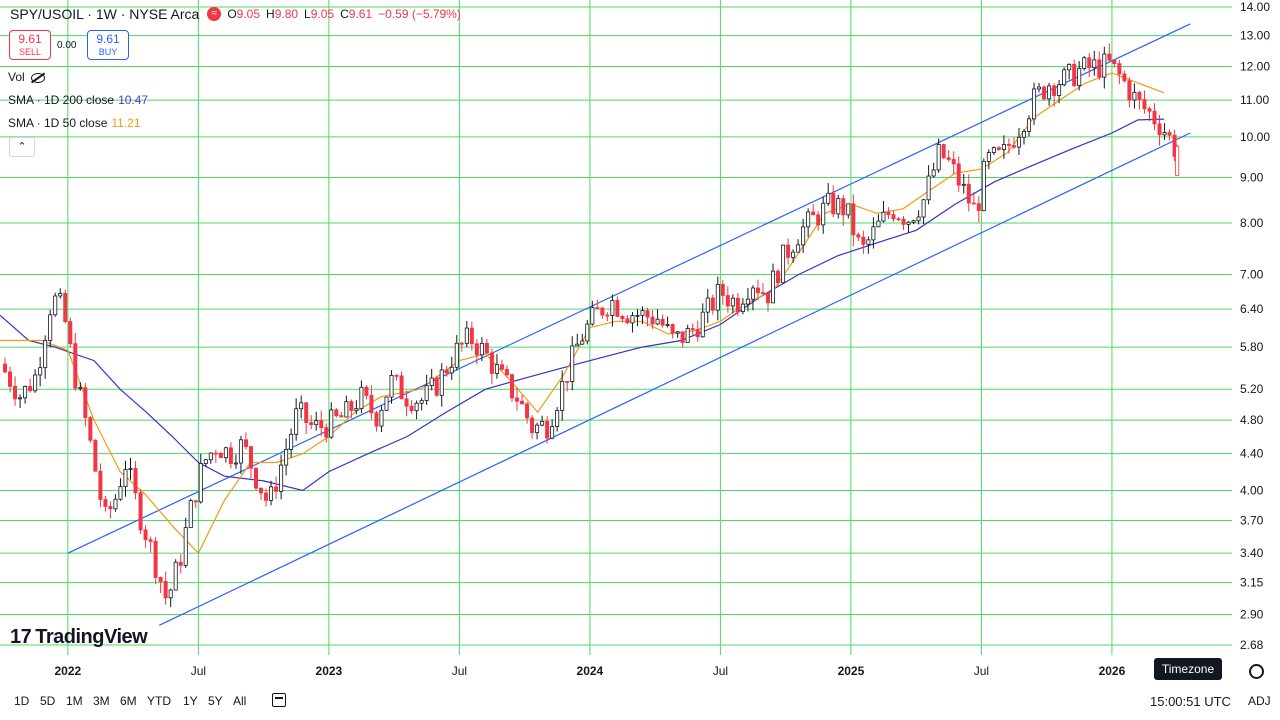  What do you see at coordinates (105, 14) in the screenshot?
I see `symbol-title: SPY/USOIL · 1W · NYSE Arca` at bounding box center [105, 14].